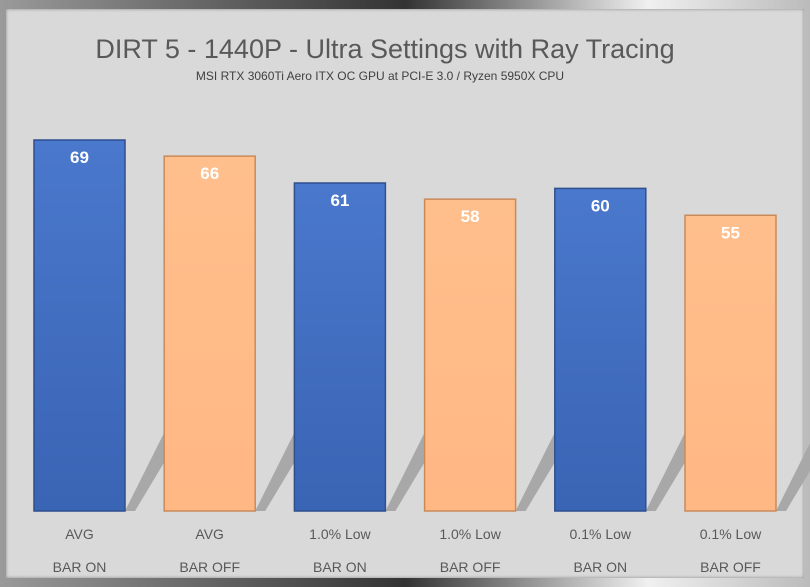 This screenshot has width=810, height=587. I want to click on data-label: 55, so click(730, 232).